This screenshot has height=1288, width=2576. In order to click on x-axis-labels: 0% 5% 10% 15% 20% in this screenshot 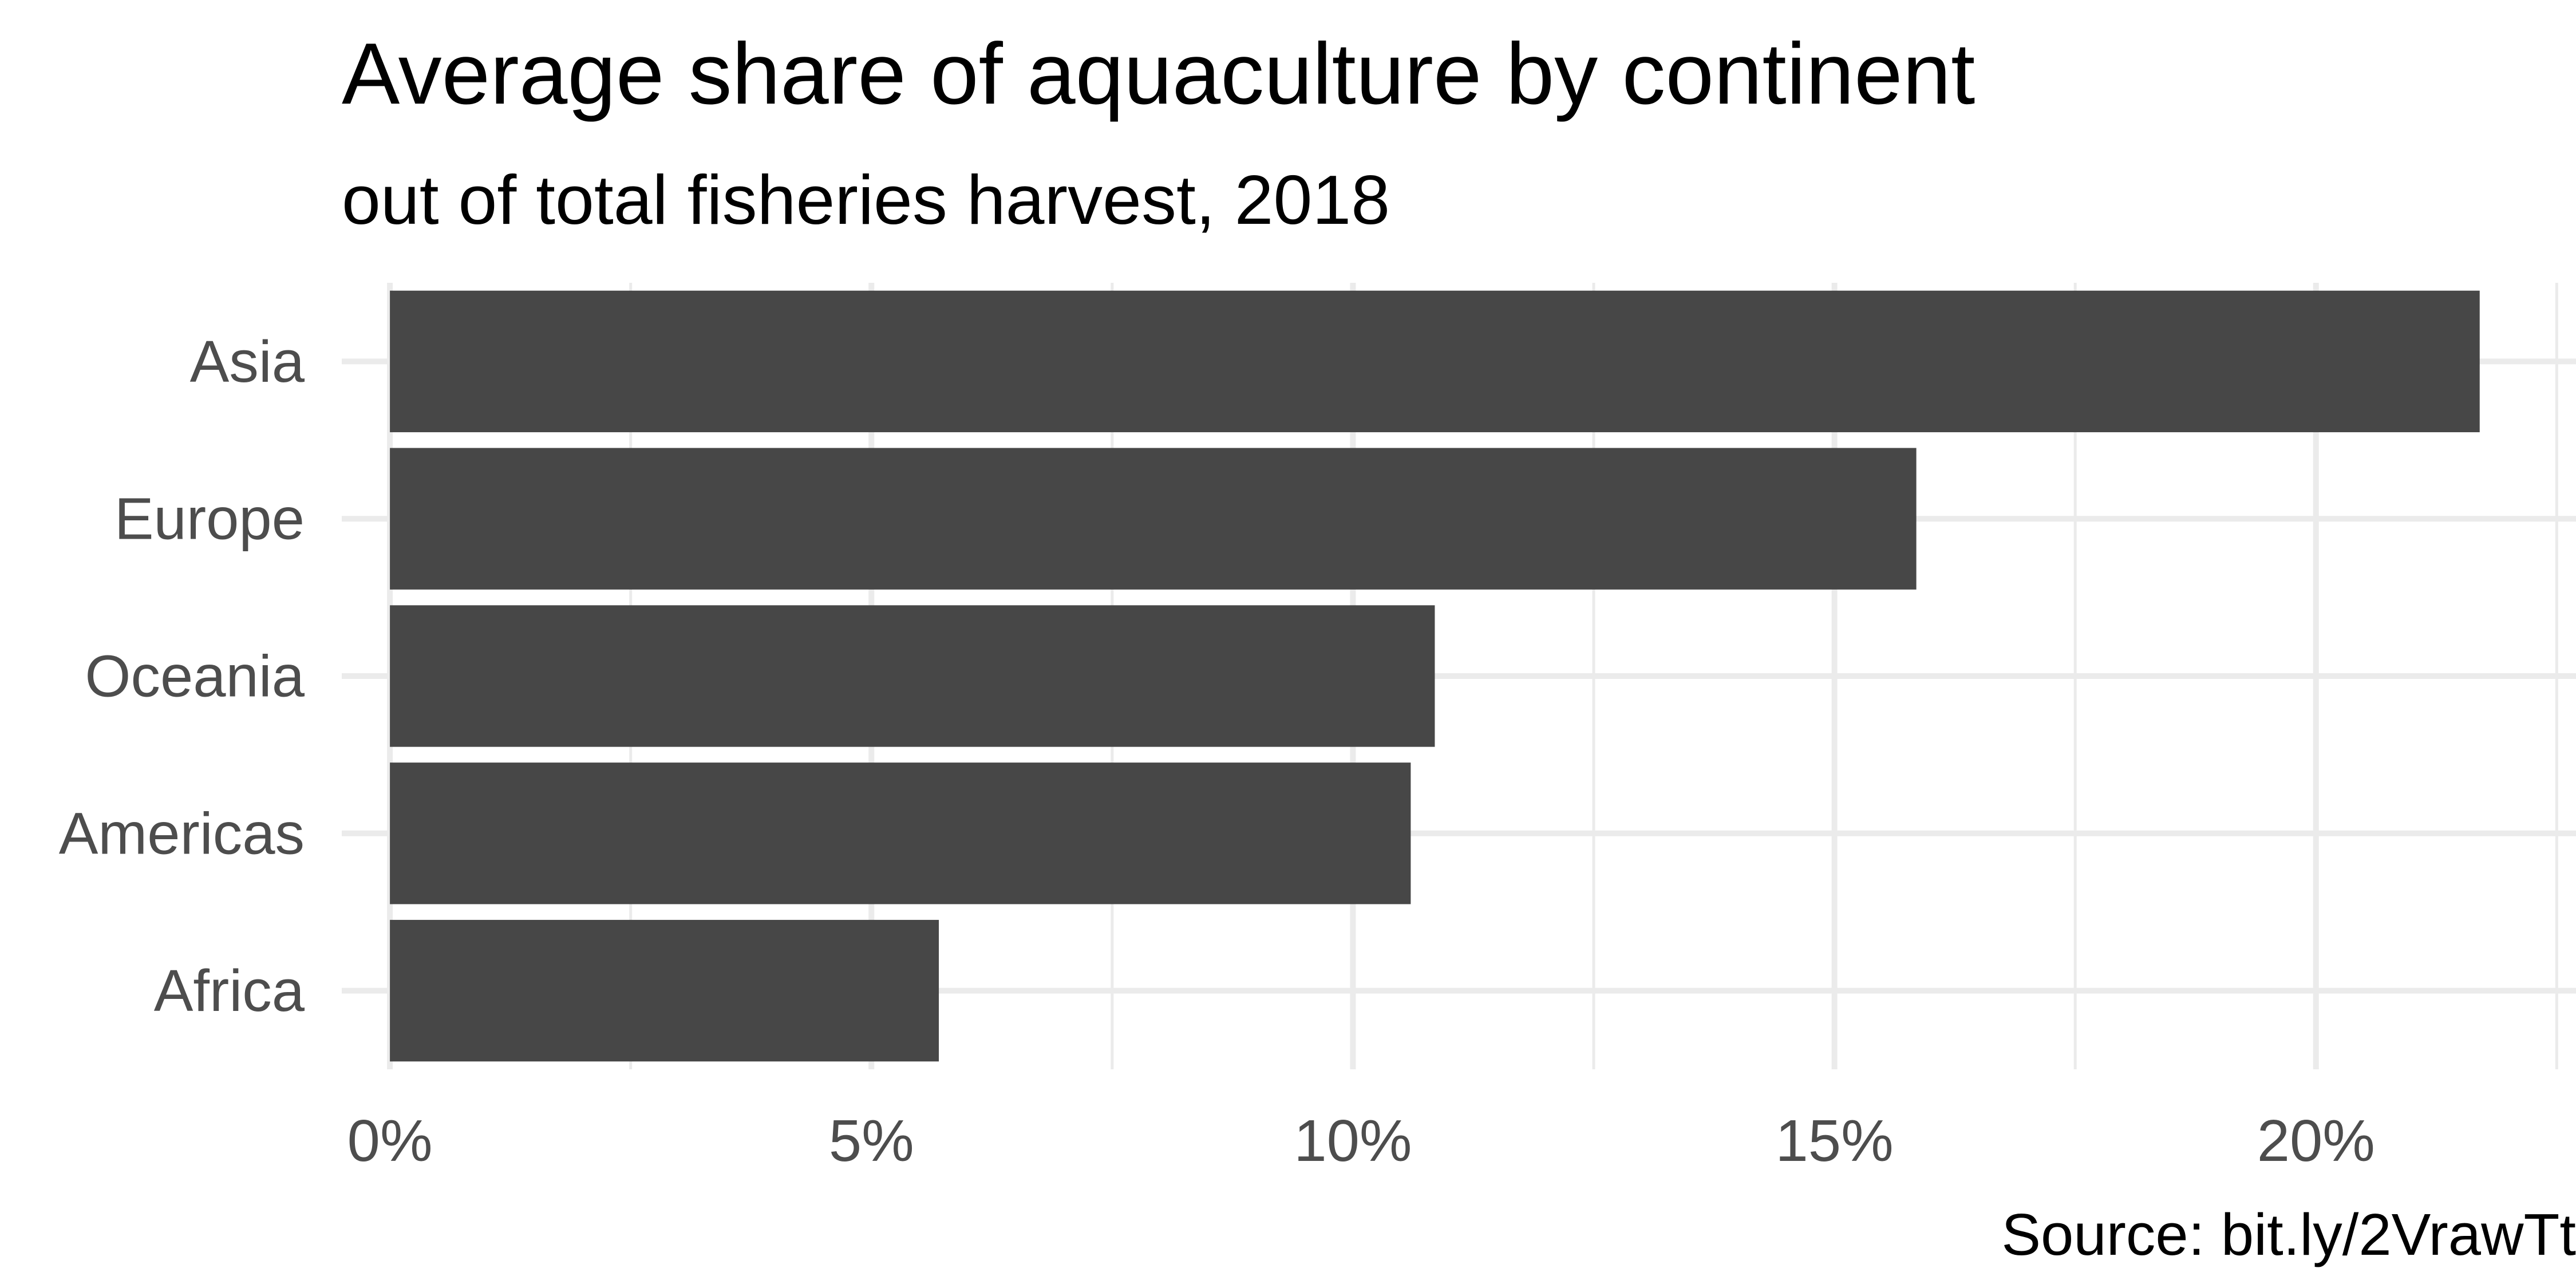, I will do `click(1361, 1141)`.